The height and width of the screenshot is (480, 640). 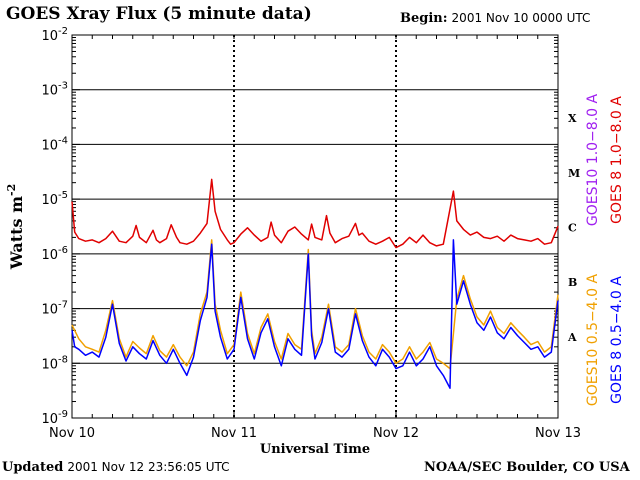 I want to click on updated-time: Updated 2001 Nov 12 23:56:05 UTC, so click(x=115, y=467).